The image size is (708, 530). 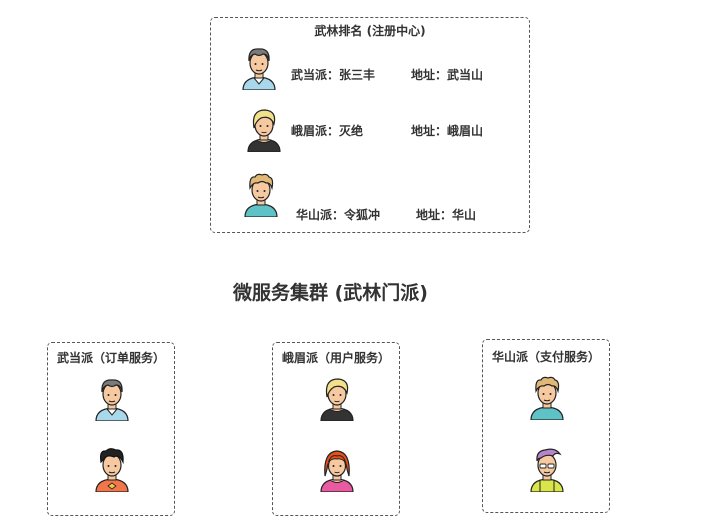 What do you see at coordinates (547, 469) in the screenshot?
I see `man-purple-hair-avatar-icon` at bounding box center [547, 469].